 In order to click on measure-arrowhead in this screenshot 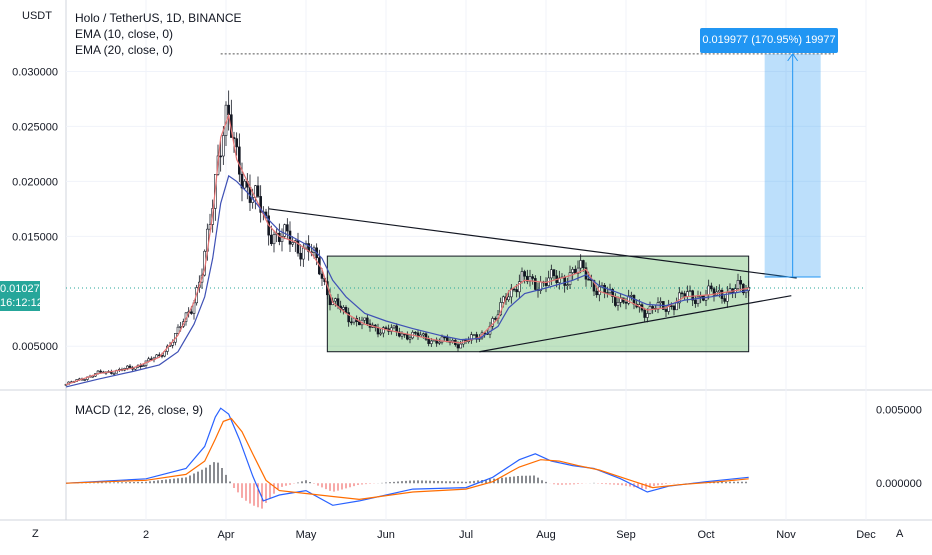, I will do `click(793, 57)`.